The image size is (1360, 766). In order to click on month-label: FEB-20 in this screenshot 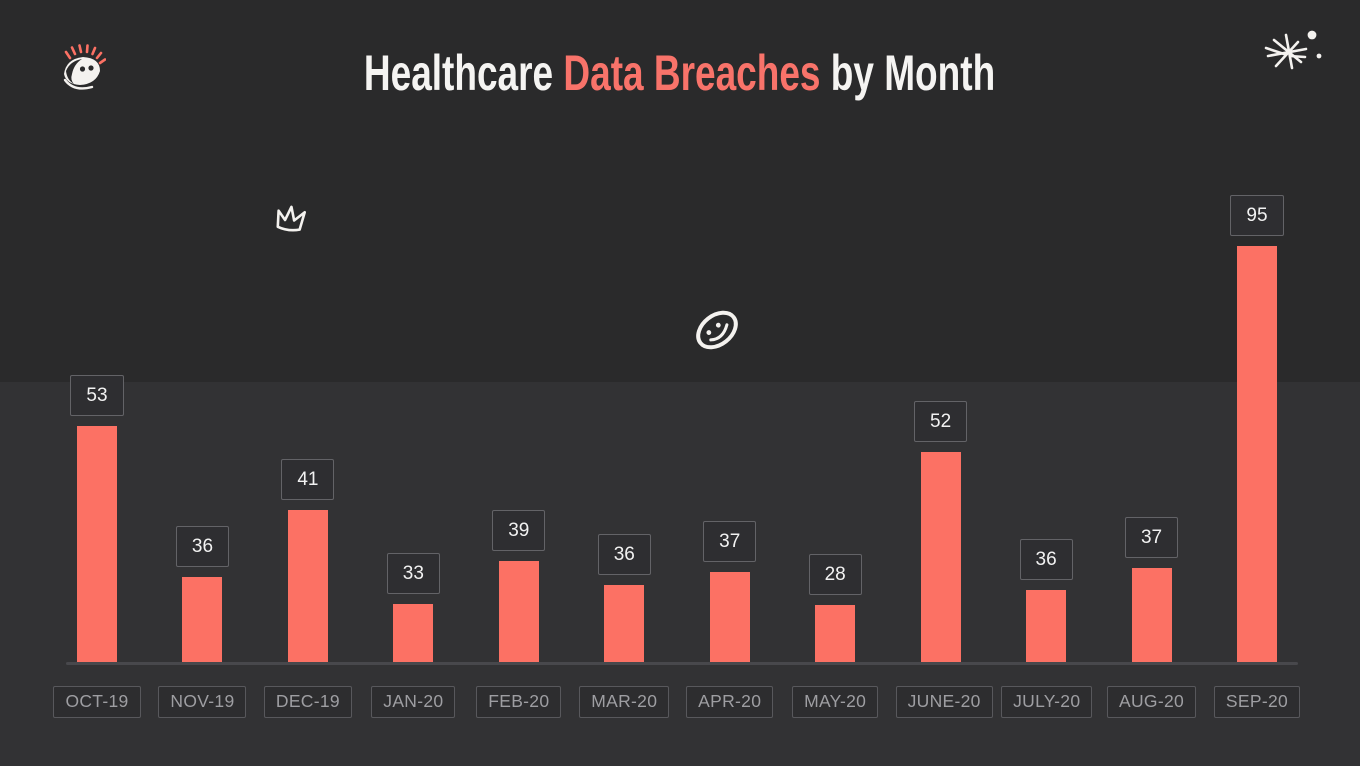, I will do `click(519, 702)`.